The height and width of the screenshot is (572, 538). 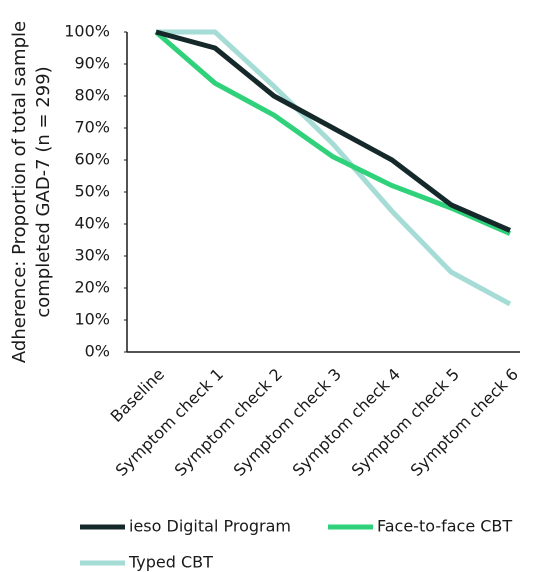 What do you see at coordinates (228, 422) in the screenshot?
I see `x-tick-label: Symptom check 2` at bounding box center [228, 422].